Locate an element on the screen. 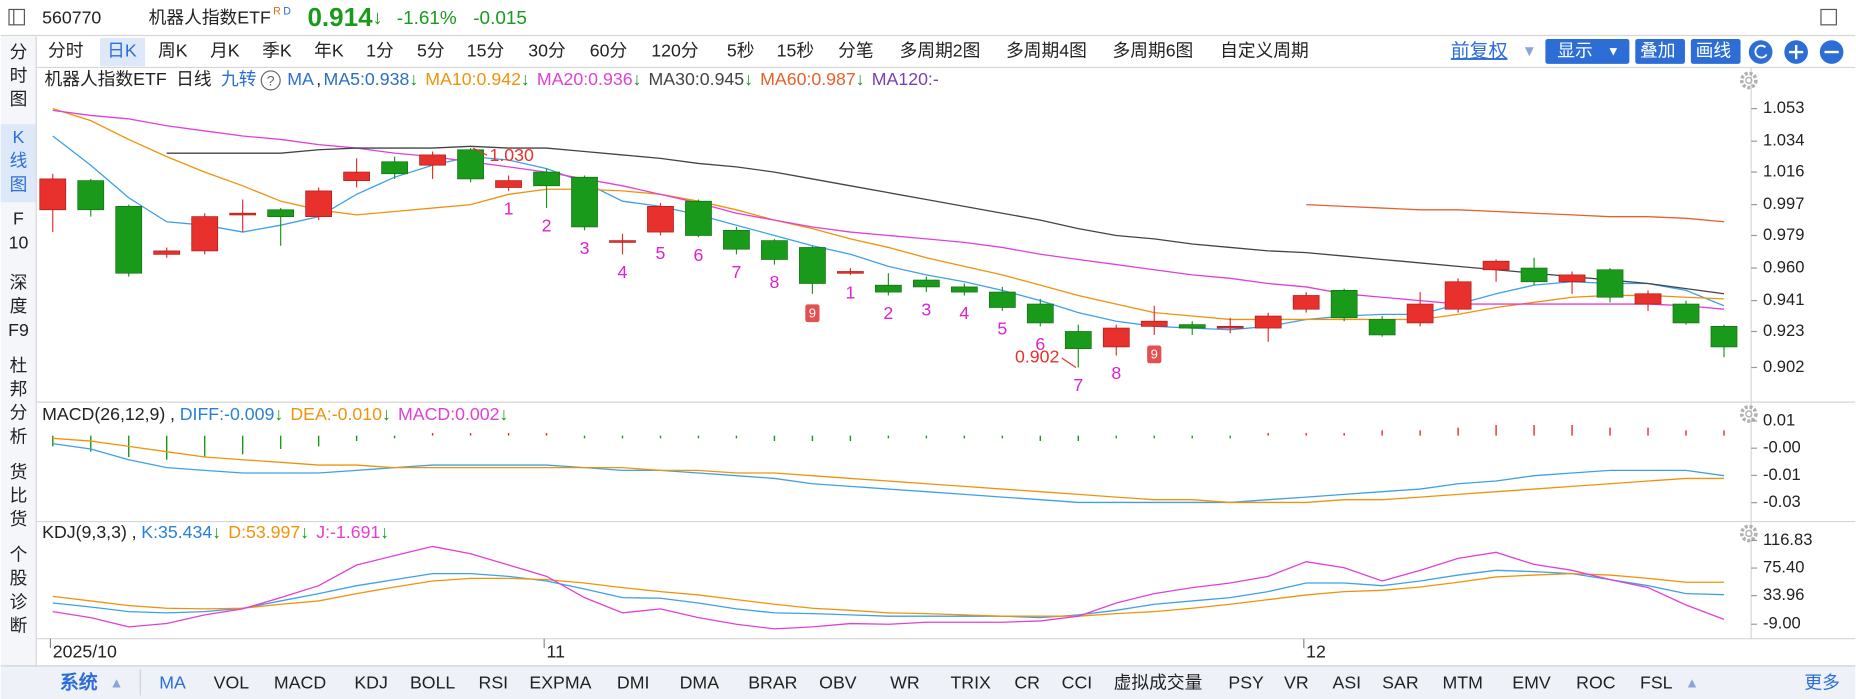  nine-turn-count: 2 is located at coordinates (888, 313).